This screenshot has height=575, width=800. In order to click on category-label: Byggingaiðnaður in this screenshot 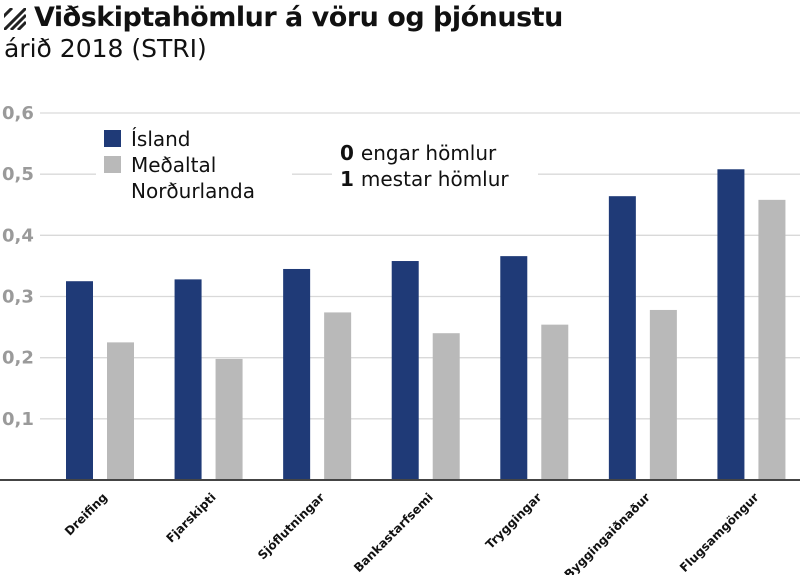, I will do `click(607, 532)`.